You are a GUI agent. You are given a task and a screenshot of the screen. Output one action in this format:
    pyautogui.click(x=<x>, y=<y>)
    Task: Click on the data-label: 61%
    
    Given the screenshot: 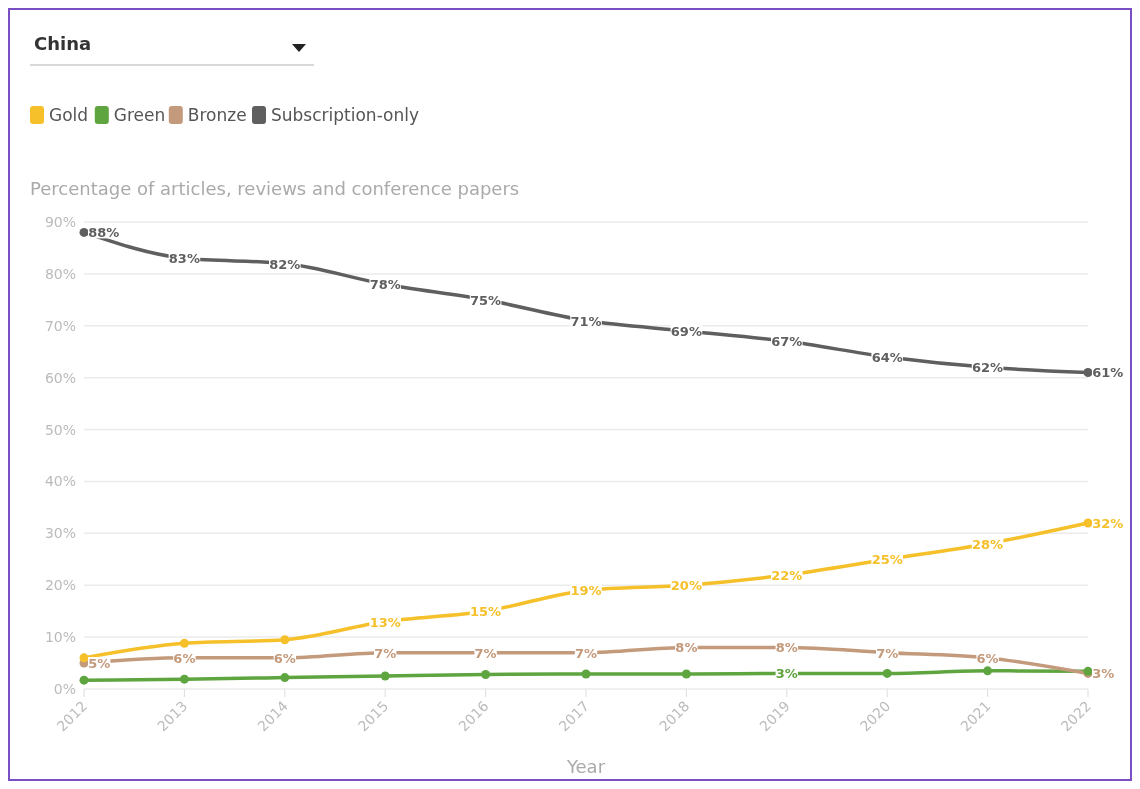 What is the action you would take?
    pyautogui.click(x=1108, y=373)
    